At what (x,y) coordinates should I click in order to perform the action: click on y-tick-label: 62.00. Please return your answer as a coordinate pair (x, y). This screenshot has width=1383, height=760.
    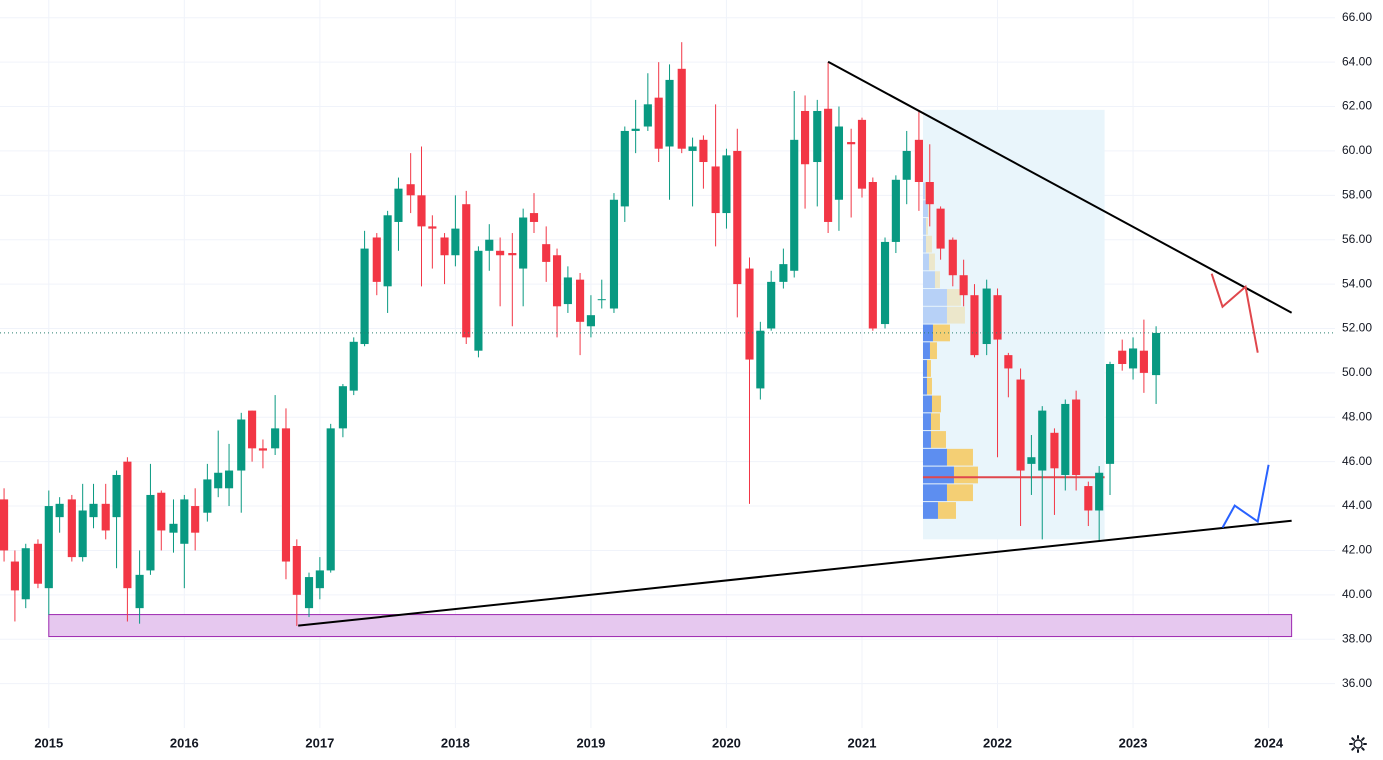
    Looking at the image, I should click on (1357, 106).